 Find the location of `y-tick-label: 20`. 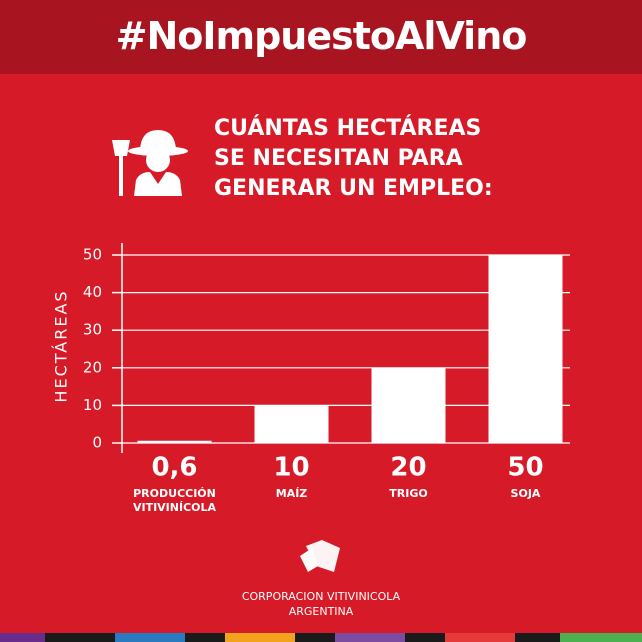

y-tick-label: 20 is located at coordinates (92, 367).